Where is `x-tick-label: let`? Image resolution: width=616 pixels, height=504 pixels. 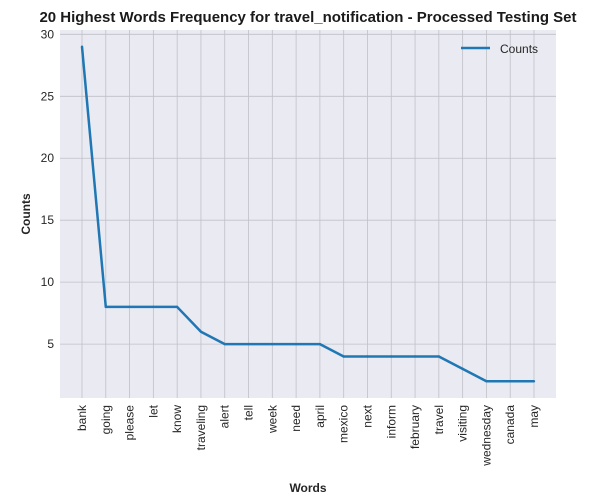 x-tick-label: let is located at coordinates (153, 410).